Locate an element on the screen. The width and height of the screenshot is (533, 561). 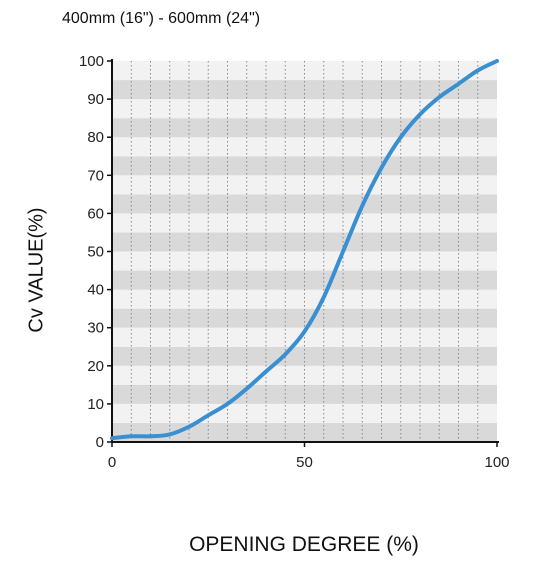
y-axis-label: Cv VALUE(%) is located at coordinates (36, 270).